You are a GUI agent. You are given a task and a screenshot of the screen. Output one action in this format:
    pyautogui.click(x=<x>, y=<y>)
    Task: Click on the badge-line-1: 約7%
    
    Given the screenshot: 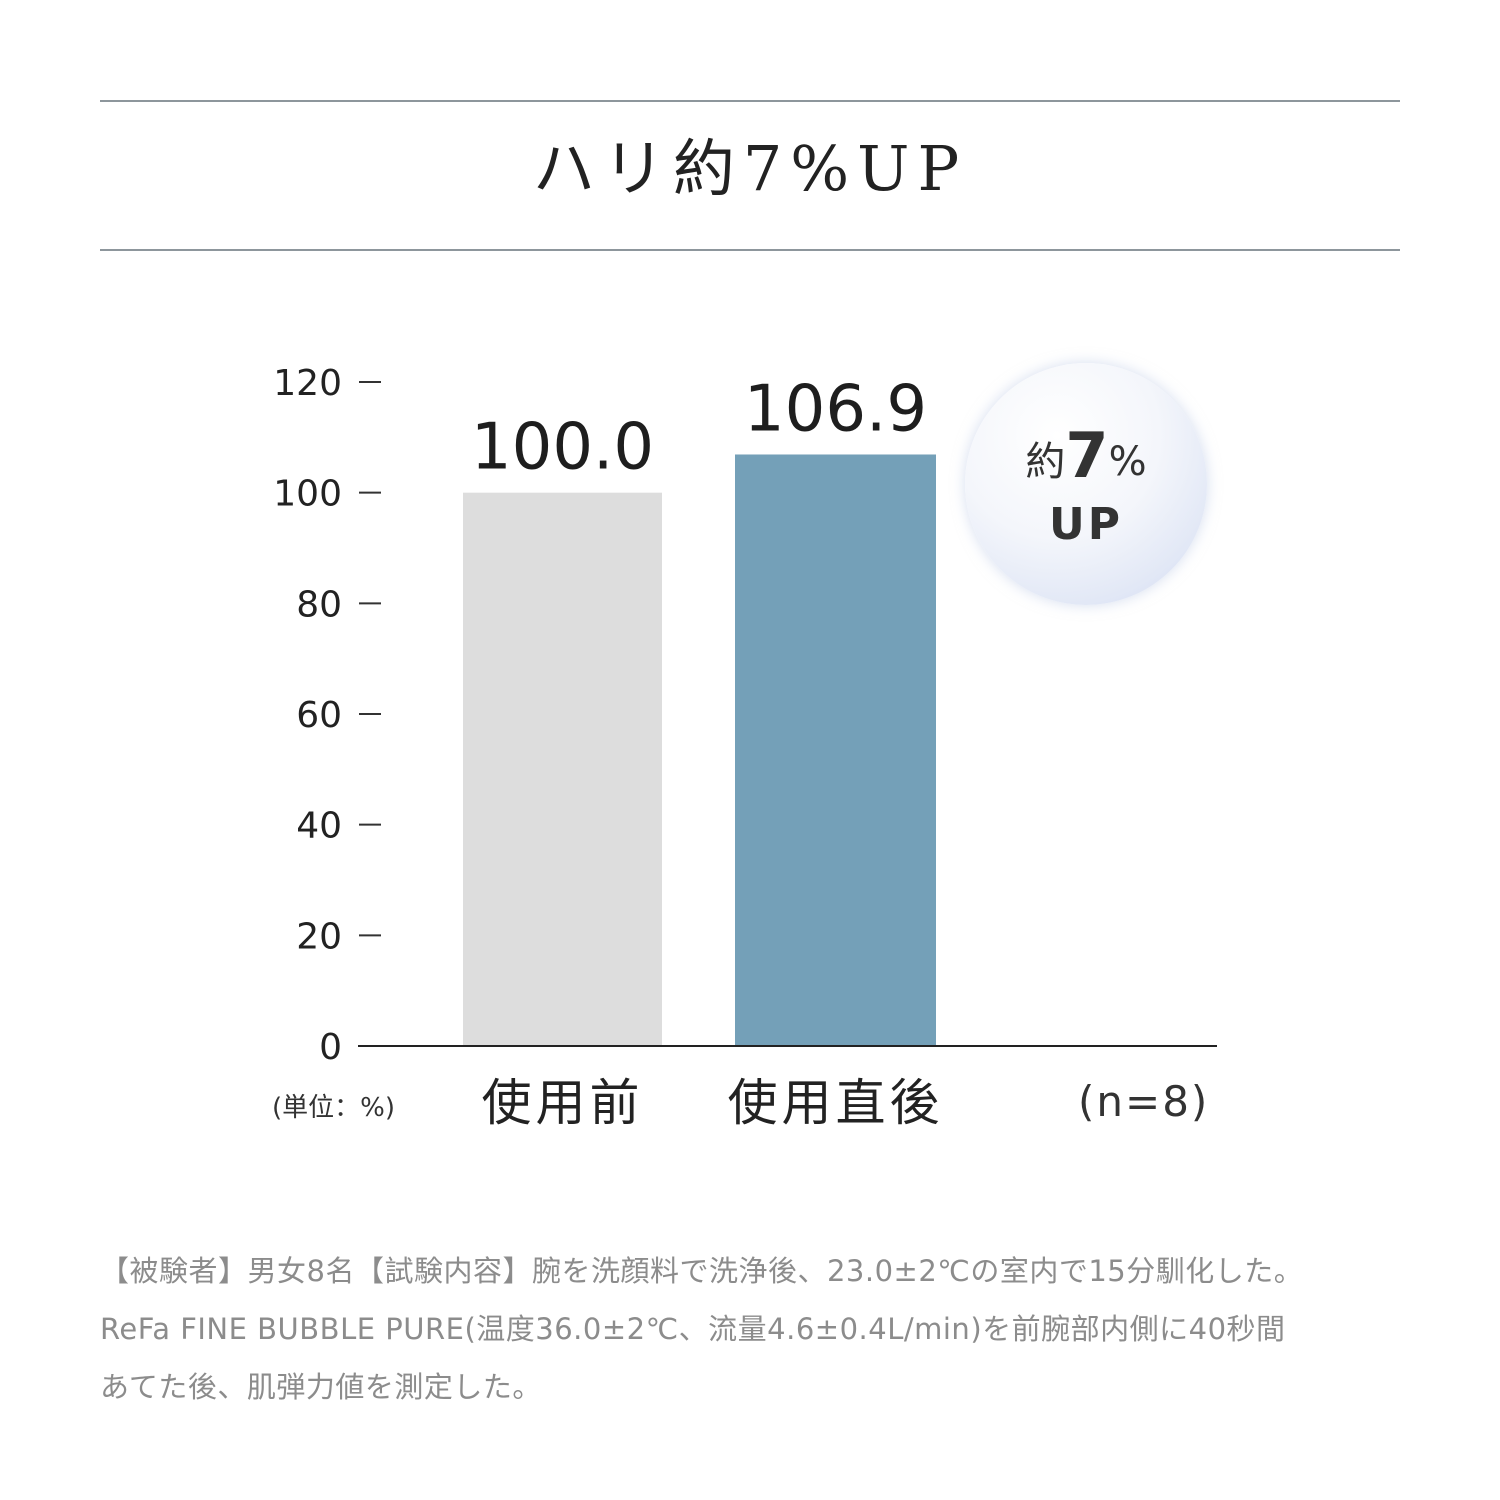 What is the action you would take?
    pyautogui.click(x=1086, y=456)
    